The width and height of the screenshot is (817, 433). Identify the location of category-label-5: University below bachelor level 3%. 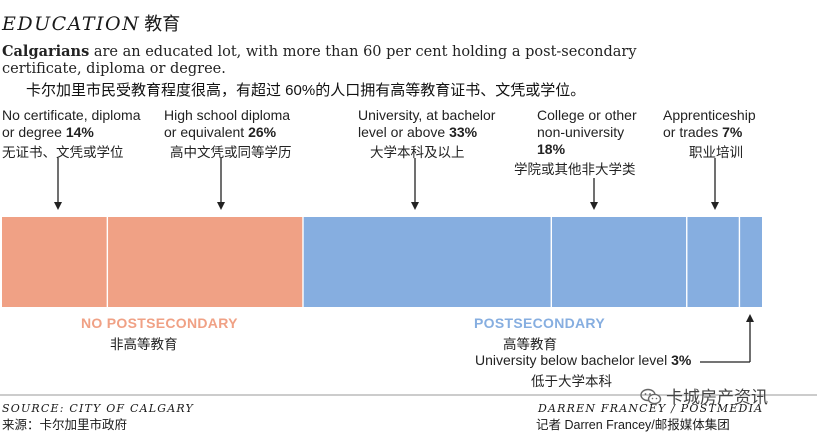
(583, 360).